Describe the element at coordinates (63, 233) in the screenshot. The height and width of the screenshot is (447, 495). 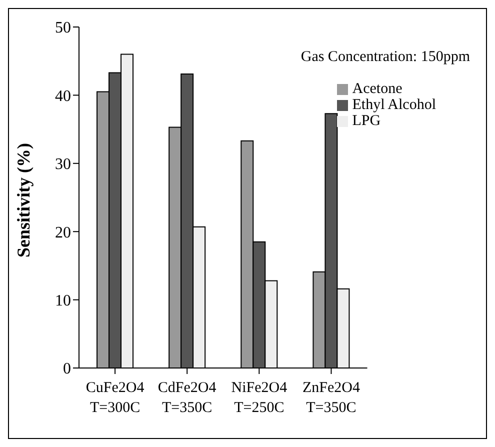
I see `y-tick-label: 20` at that location.